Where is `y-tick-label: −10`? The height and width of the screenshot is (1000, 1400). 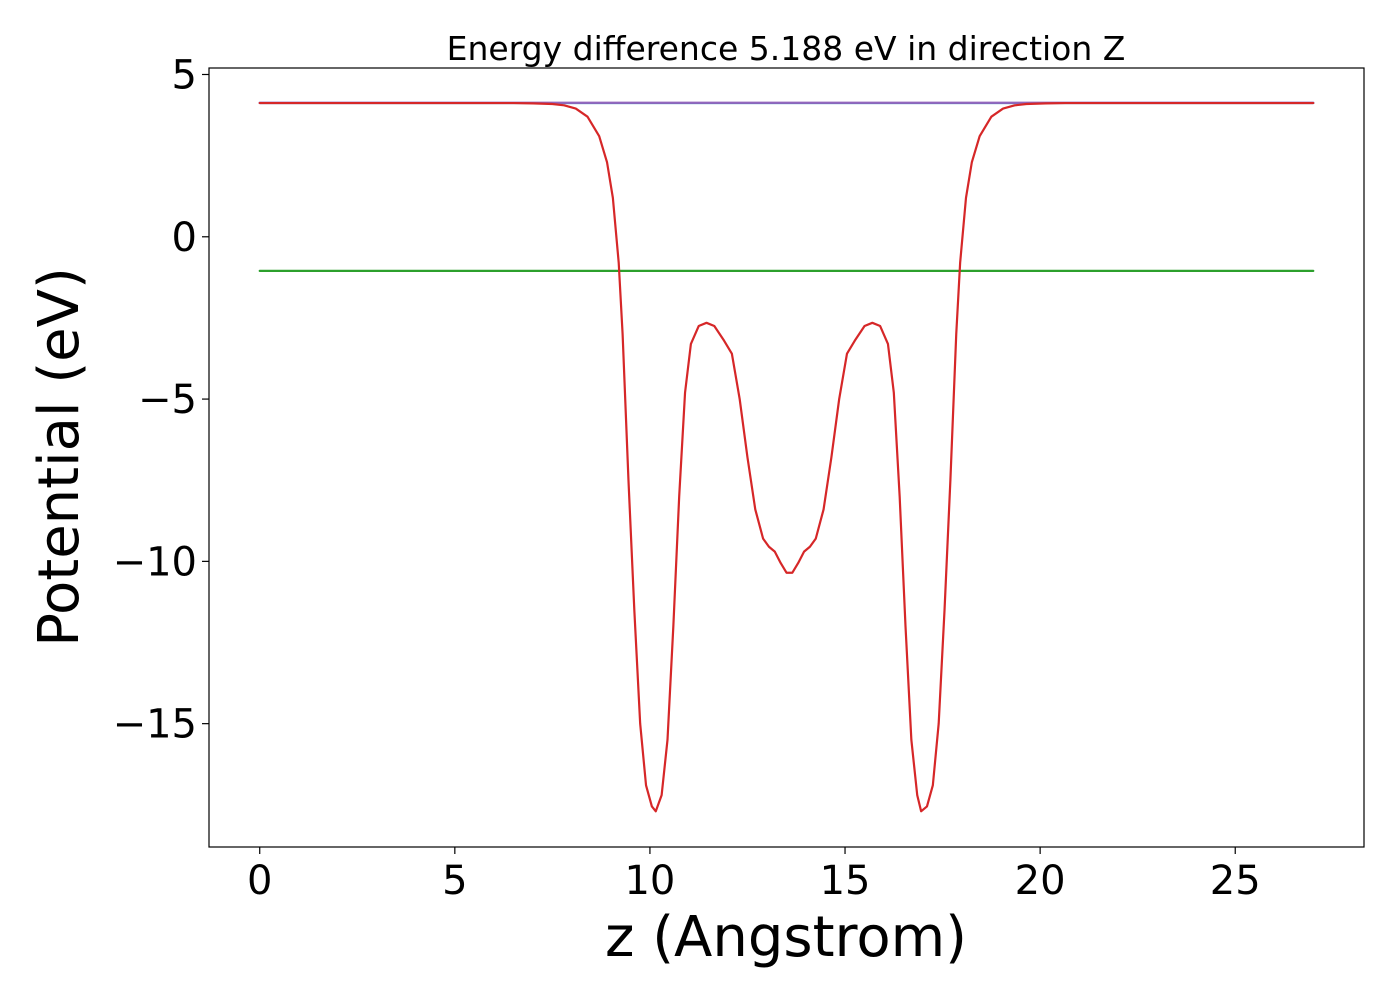 y-tick-label: −10 is located at coordinates (155, 562).